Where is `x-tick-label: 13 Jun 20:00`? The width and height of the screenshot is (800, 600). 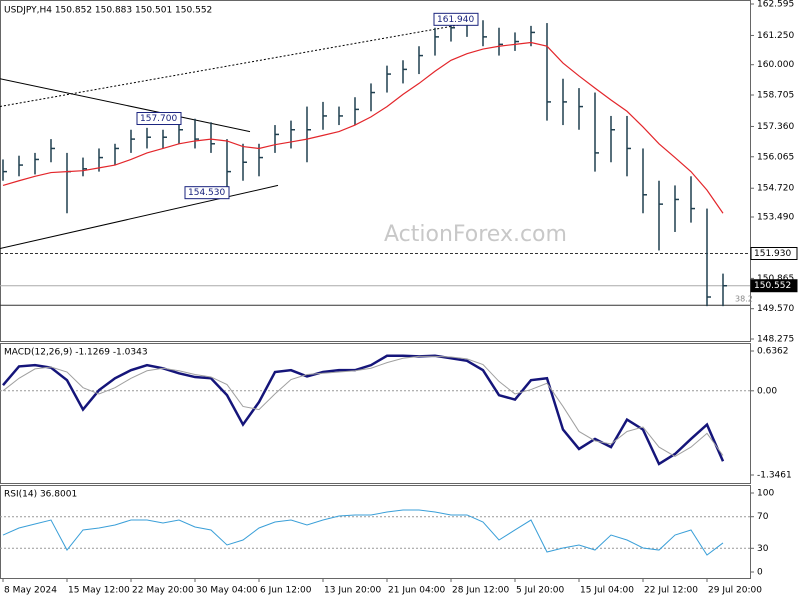
x-tick-label: 13 Jun 20:00 is located at coordinates (352, 591).